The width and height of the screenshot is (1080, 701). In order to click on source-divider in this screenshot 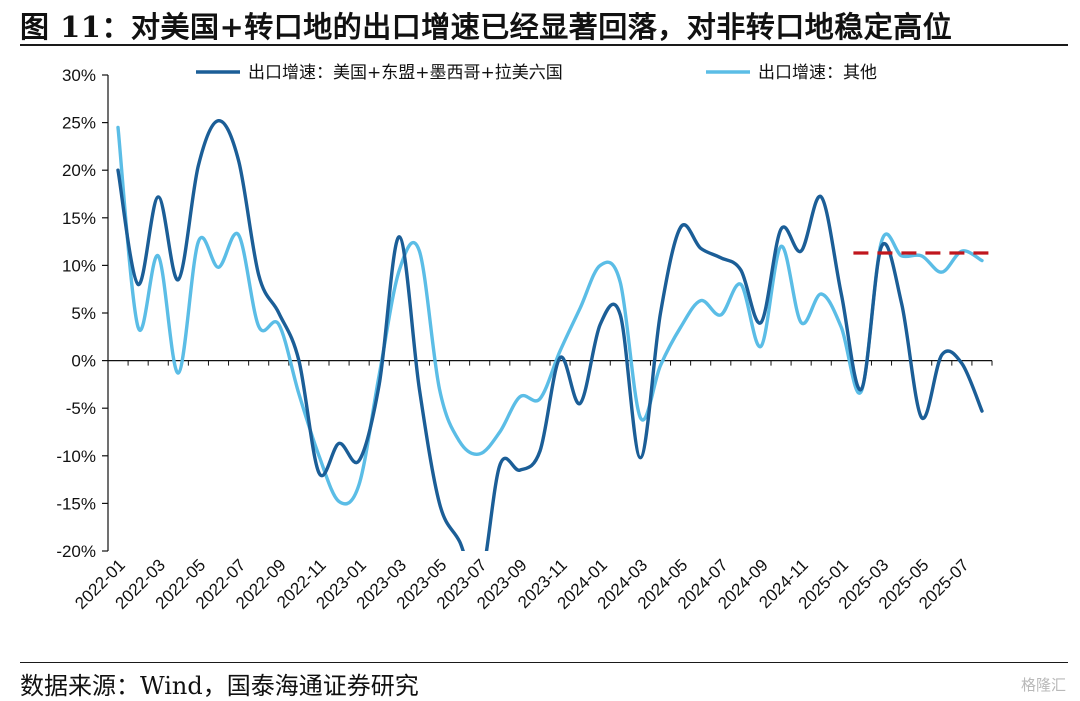, I will do `click(544, 662)`.